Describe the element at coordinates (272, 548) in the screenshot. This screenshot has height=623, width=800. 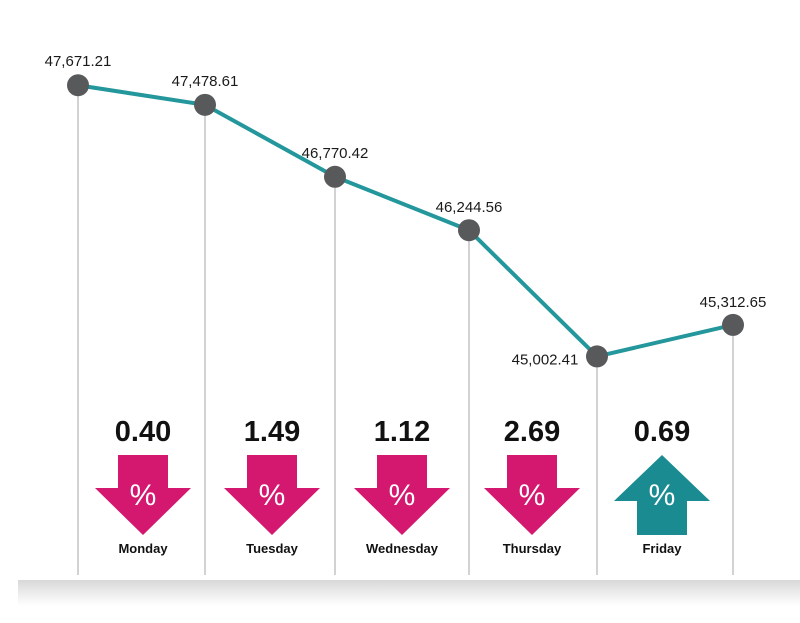
I see `day-label: Tuesday` at that location.